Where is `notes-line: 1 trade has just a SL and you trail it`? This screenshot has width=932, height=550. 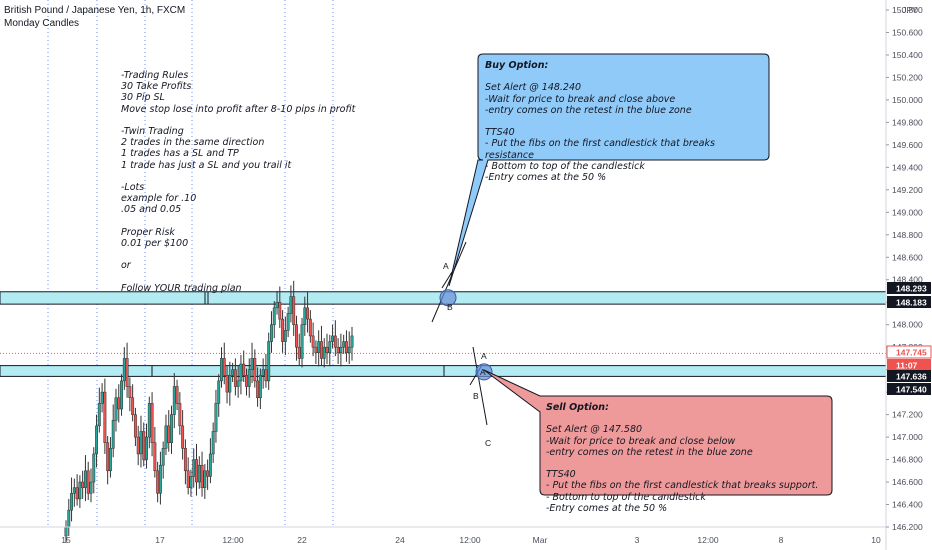 notes-line: 1 trade has just a SL and you trail it is located at coordinates (206, 165).